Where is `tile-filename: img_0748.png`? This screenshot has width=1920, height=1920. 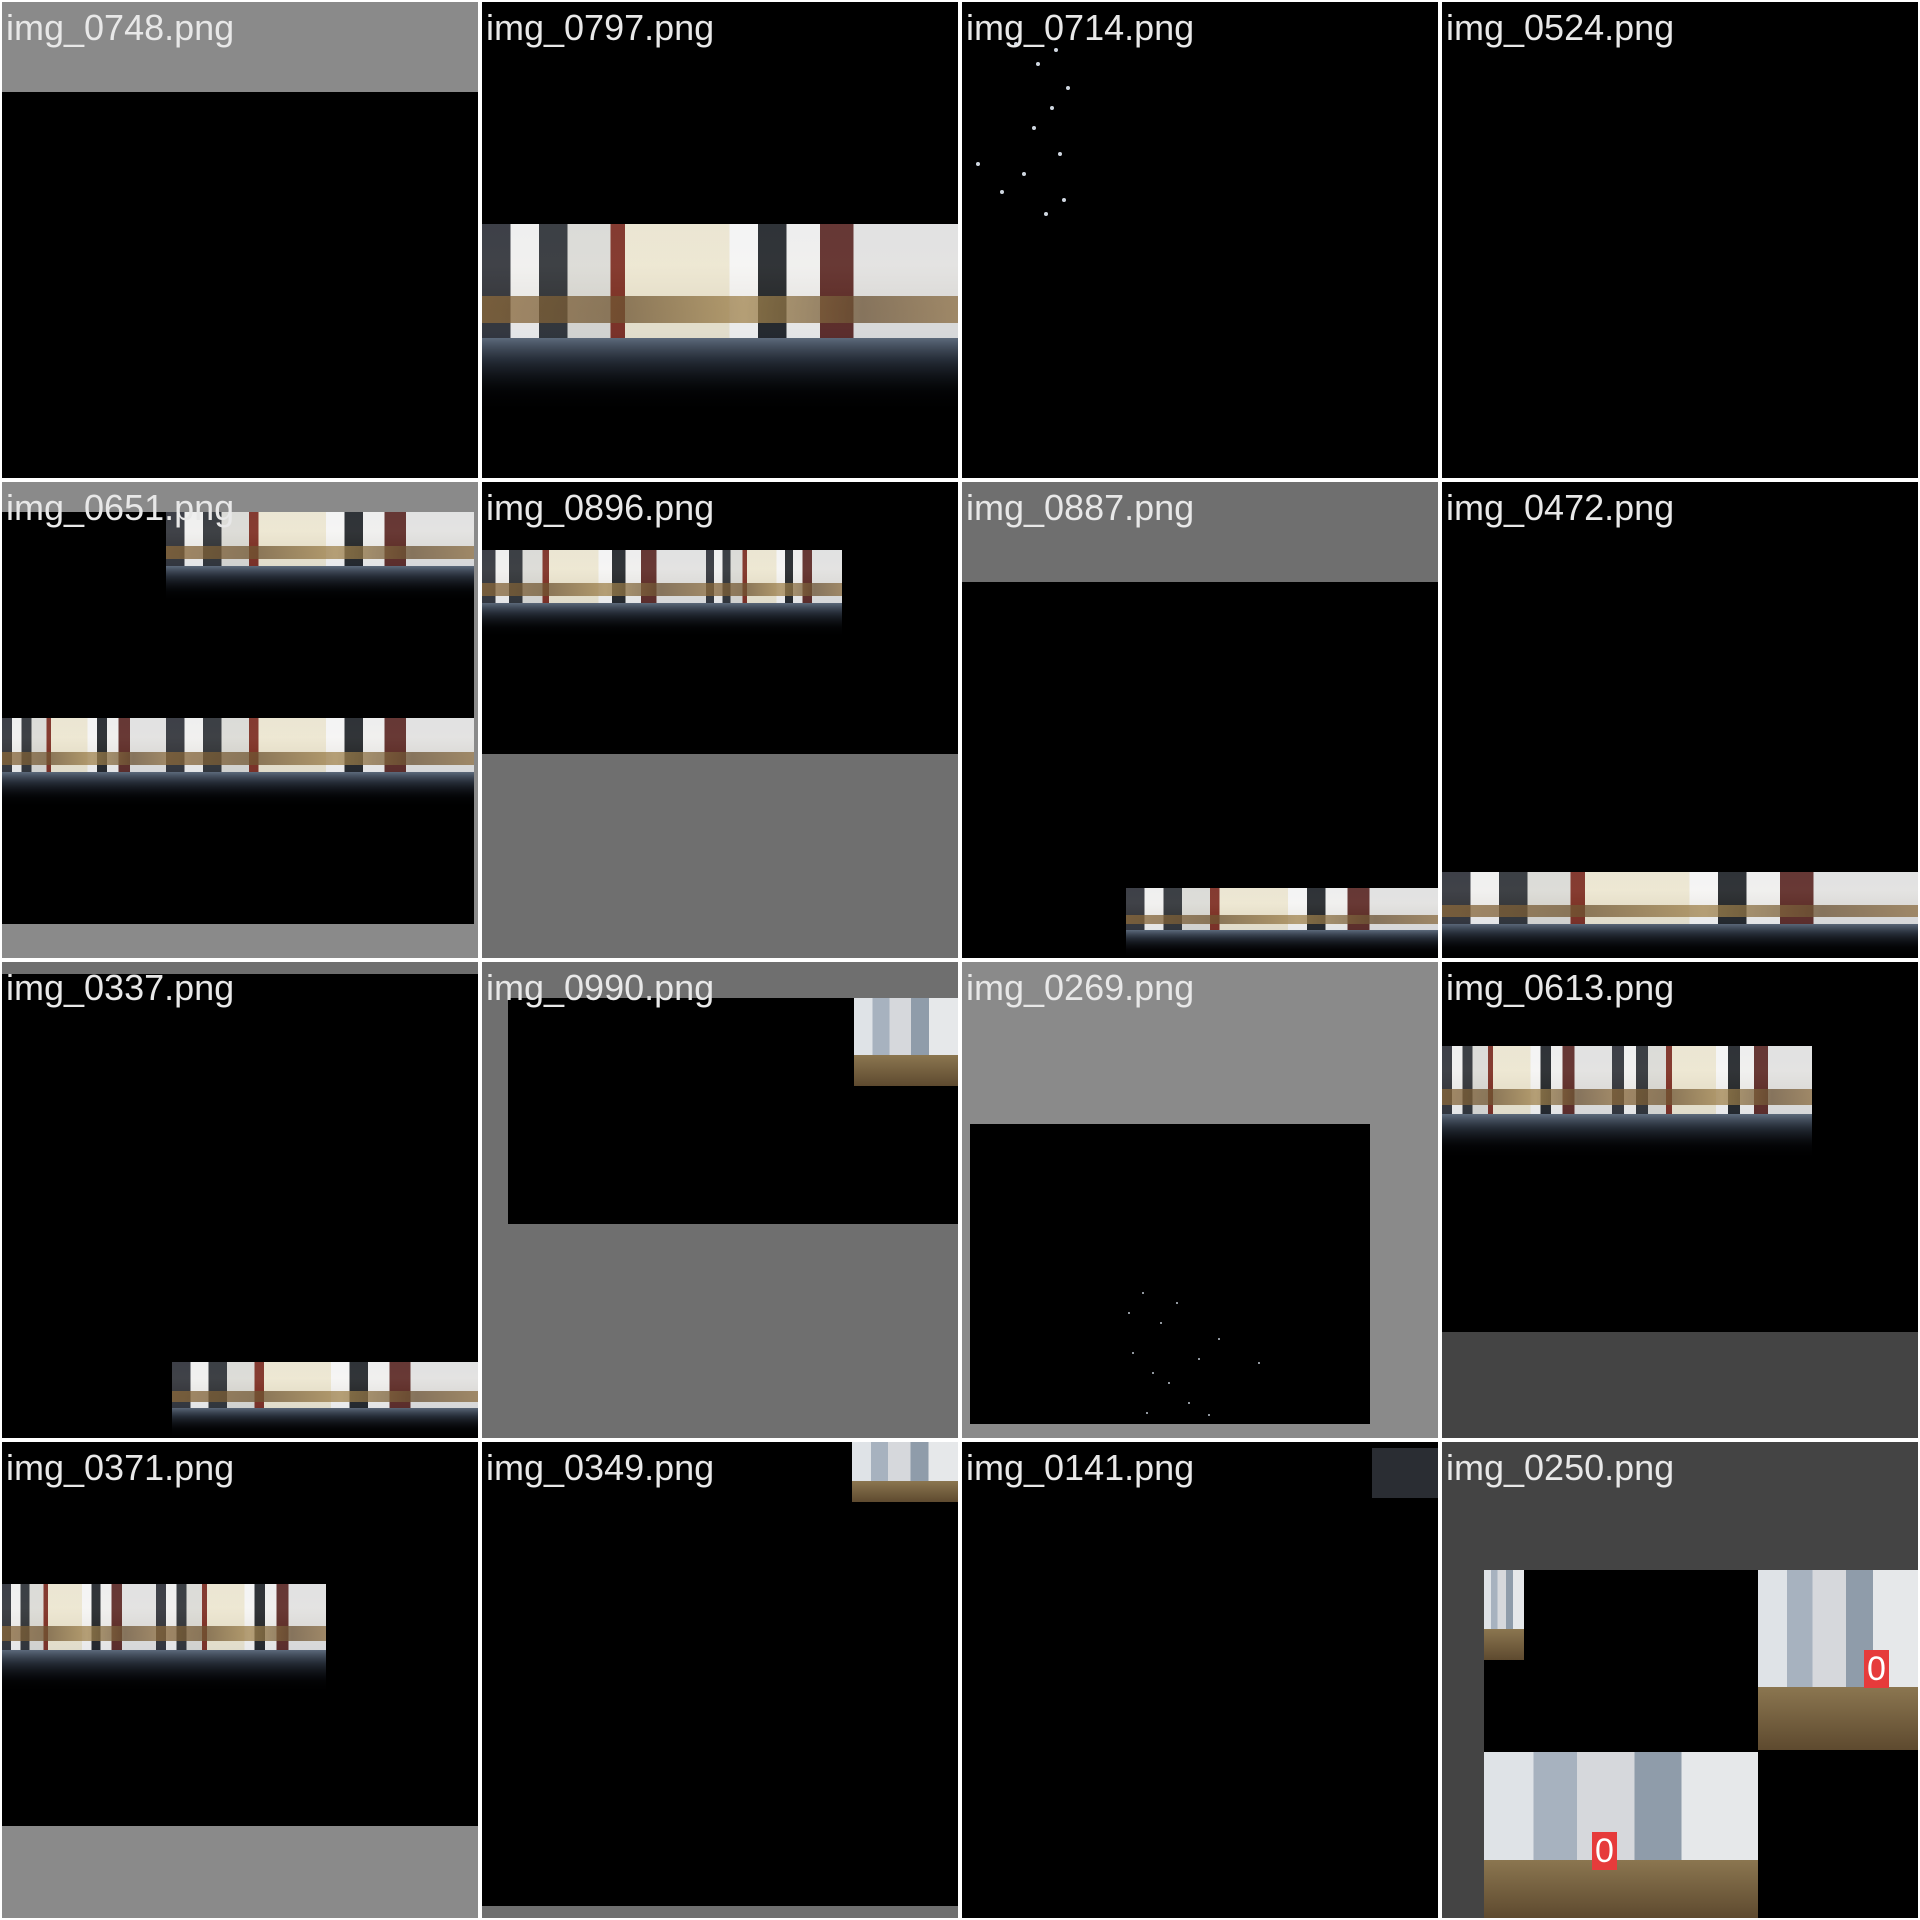
tile-filename: img_0748.png is located at coordinates (120, 27).